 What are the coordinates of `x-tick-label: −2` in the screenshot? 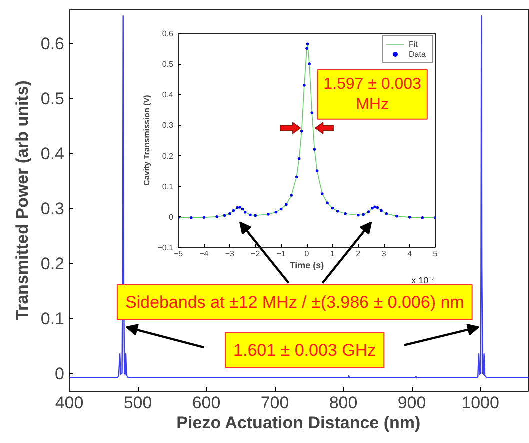 It's located at (256, 254).